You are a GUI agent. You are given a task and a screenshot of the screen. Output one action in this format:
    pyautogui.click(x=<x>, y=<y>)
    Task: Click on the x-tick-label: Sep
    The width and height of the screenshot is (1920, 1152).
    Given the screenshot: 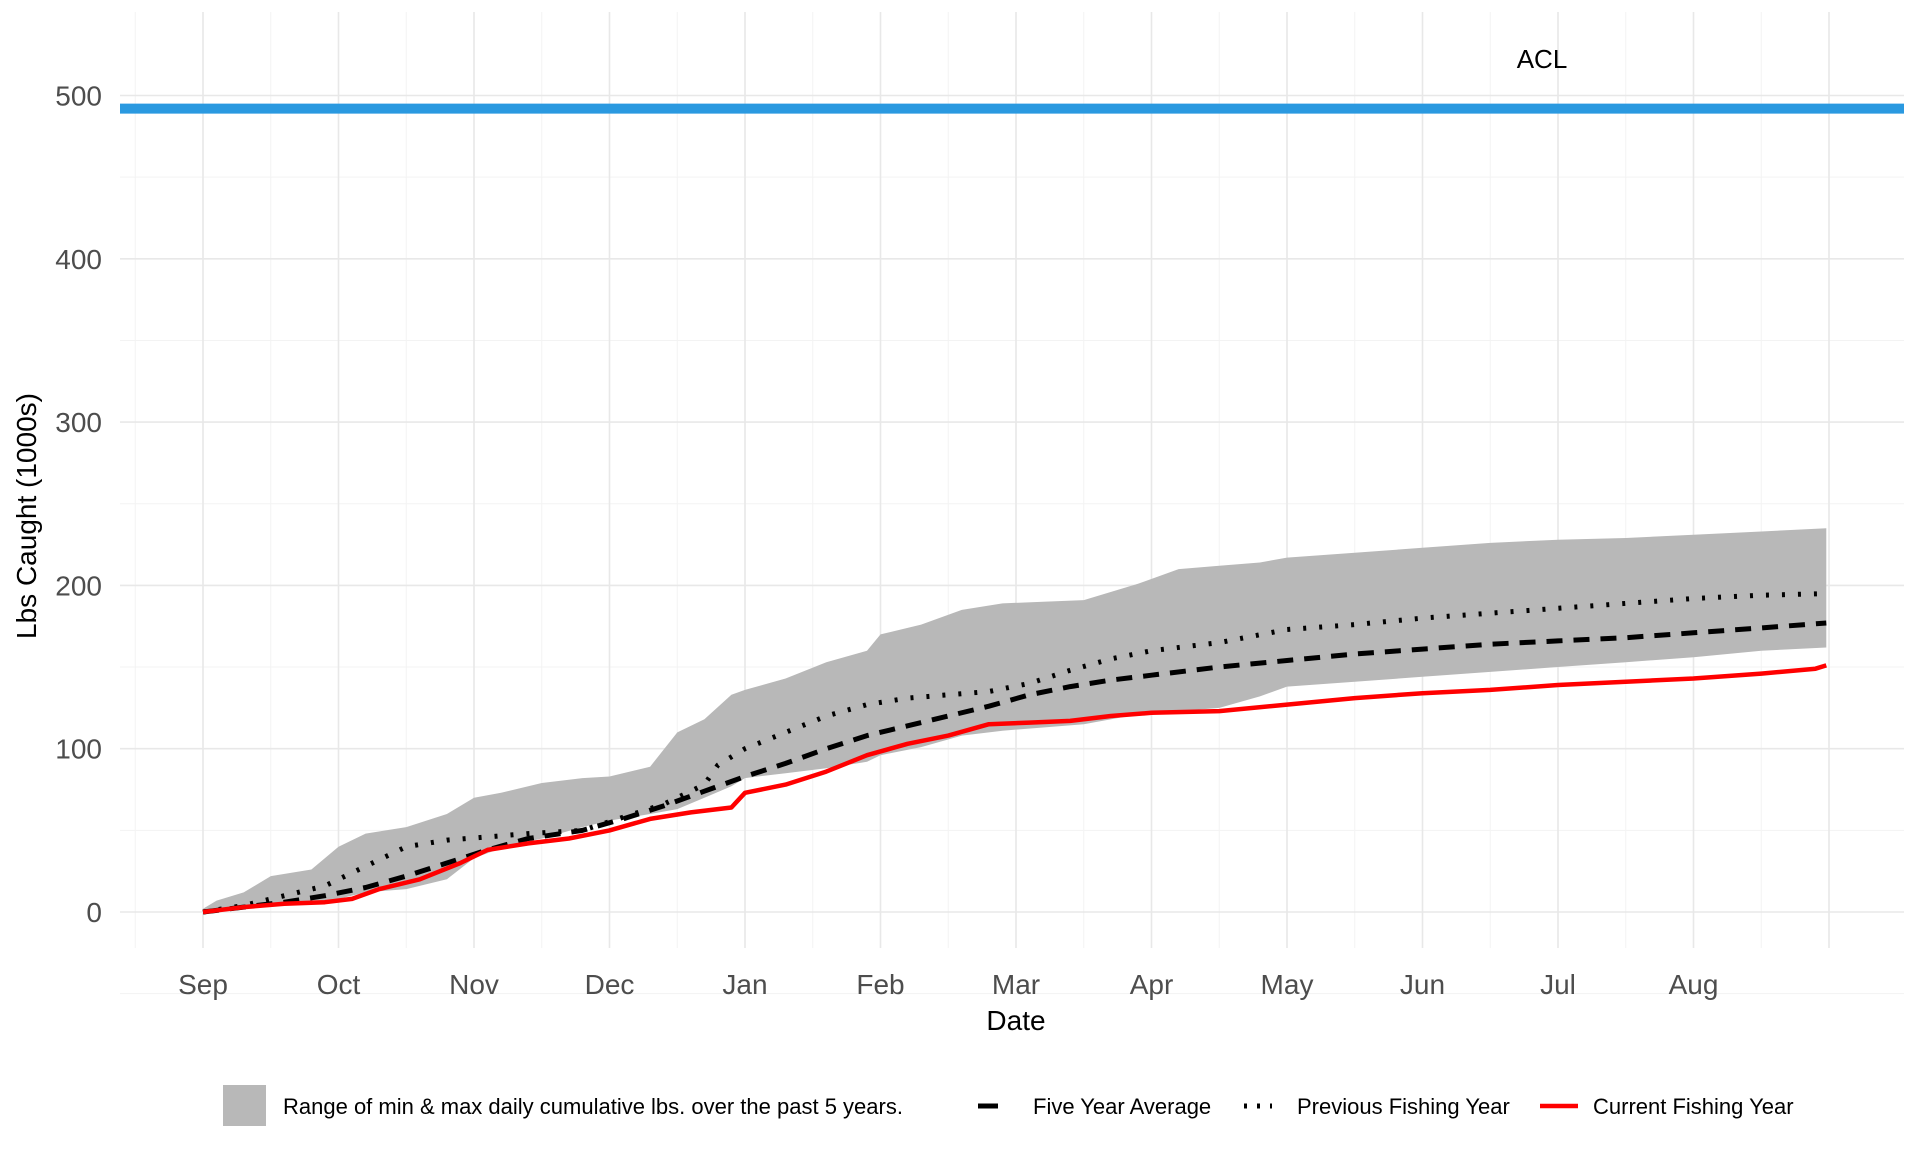 What is the action you would take?
    pyautogui.click(x=203, y=984)
    